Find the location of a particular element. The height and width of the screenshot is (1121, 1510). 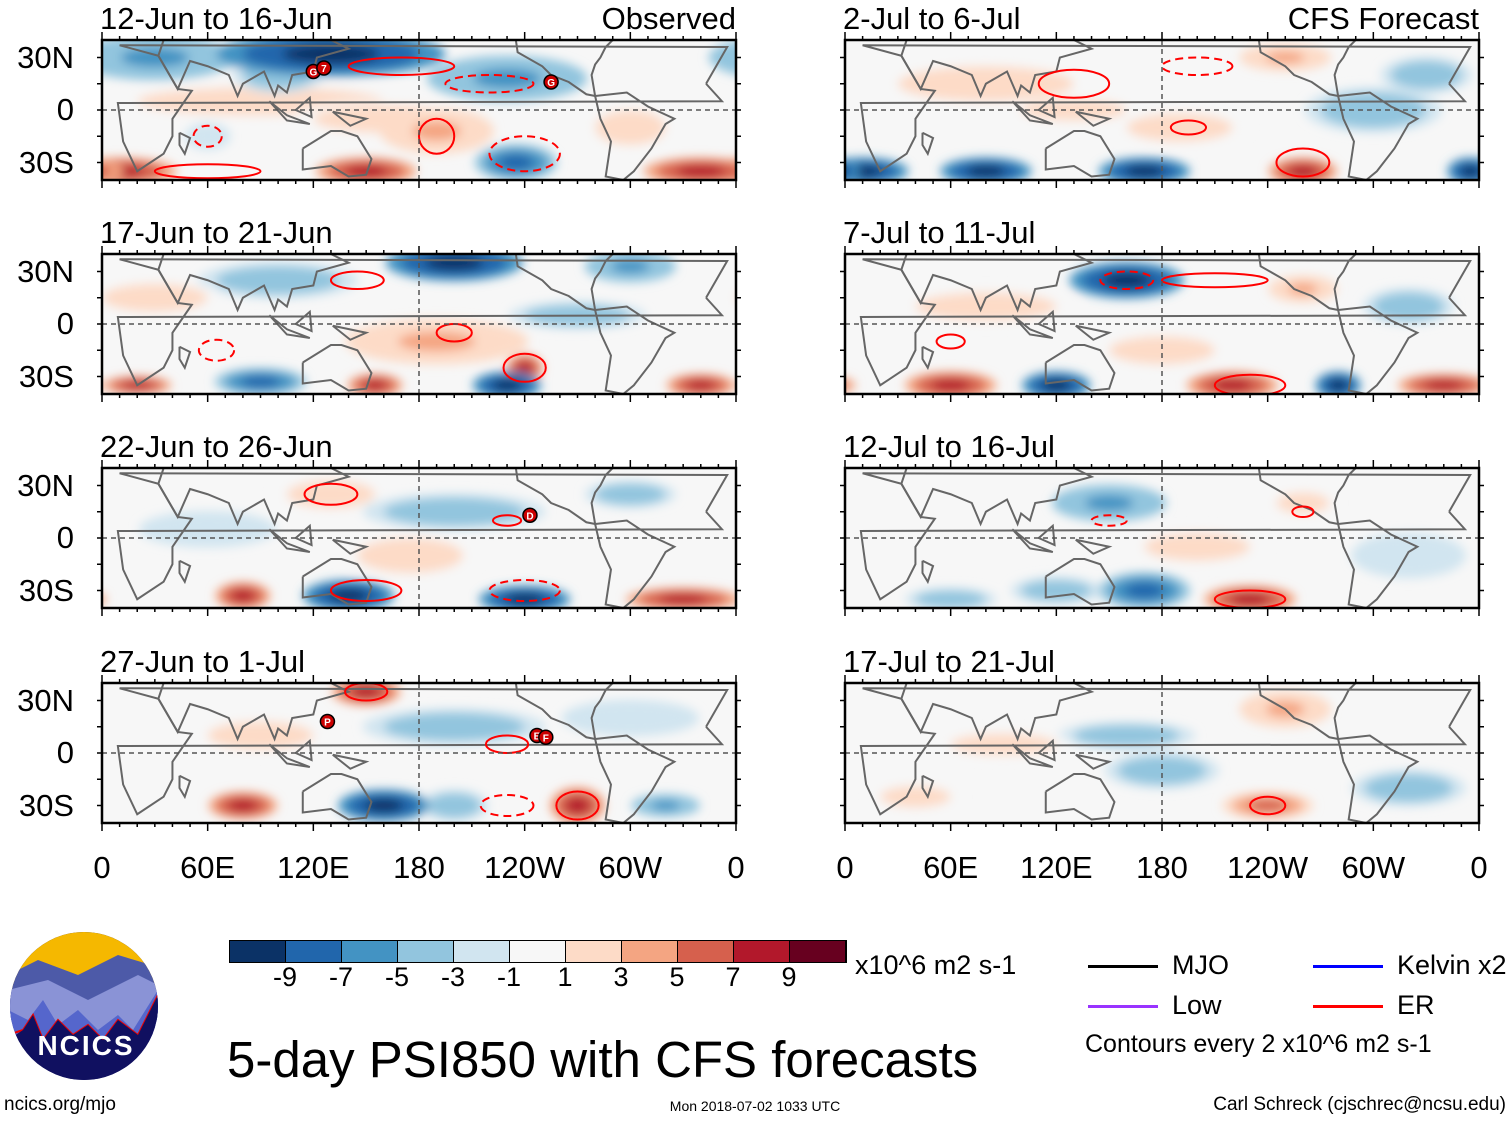

legend-line-low is located at coordinates (1123, 1006).